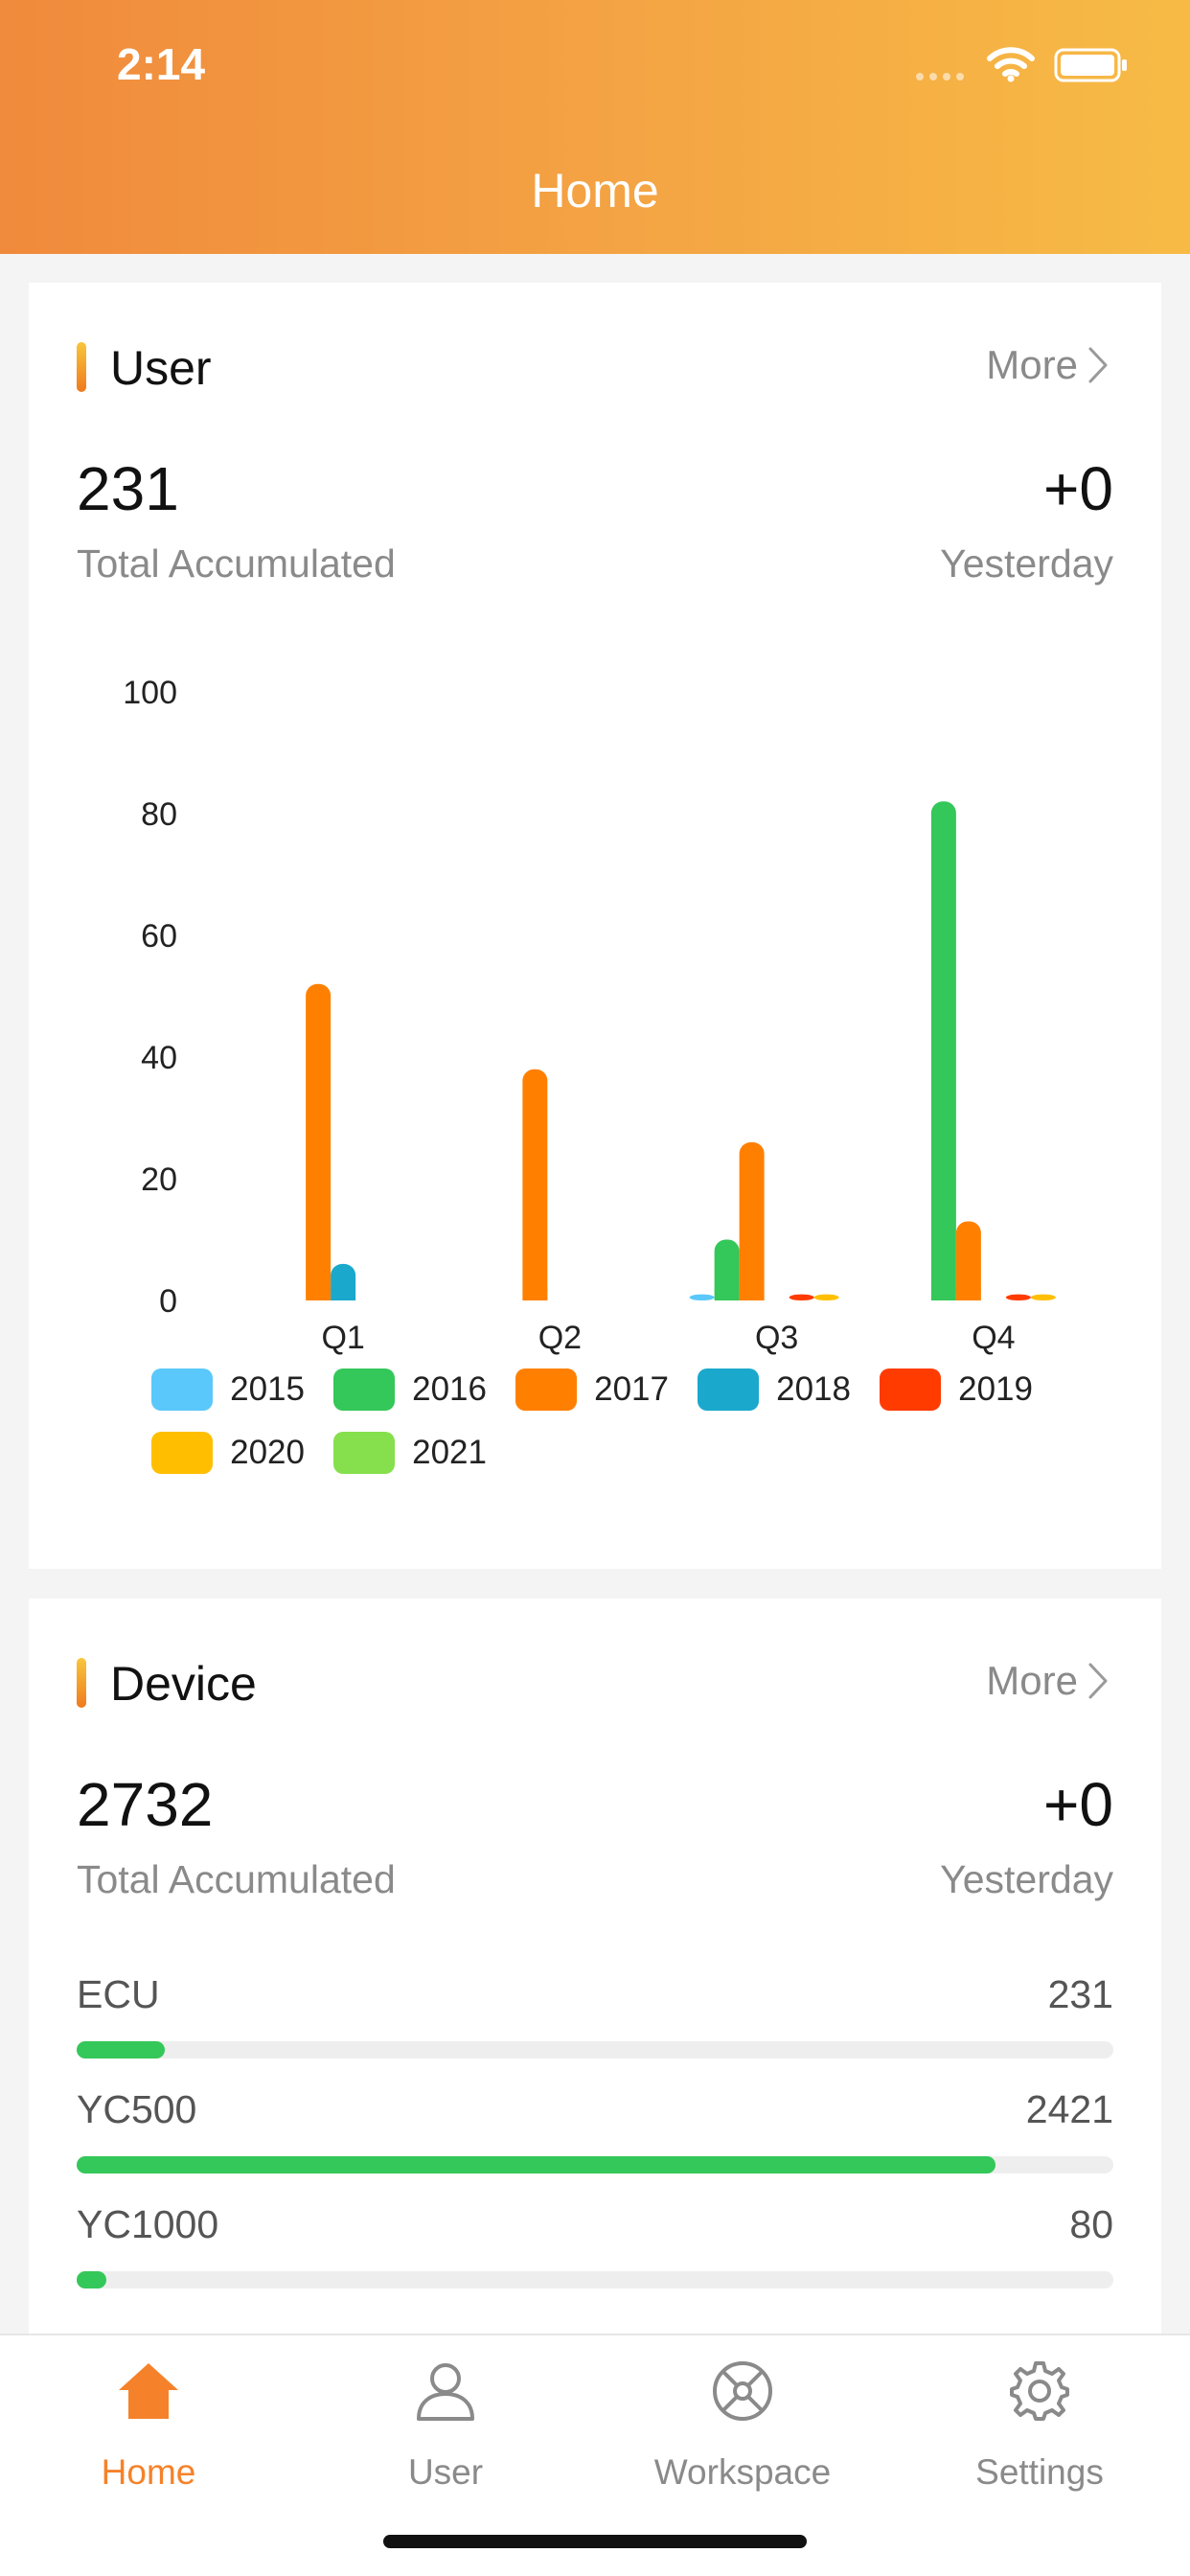 This screenshot has width=1190, height=2576. Describe the element at coordinates (1018, 1297) in the screenshot. I see `bar-2019-Q4` at that location.